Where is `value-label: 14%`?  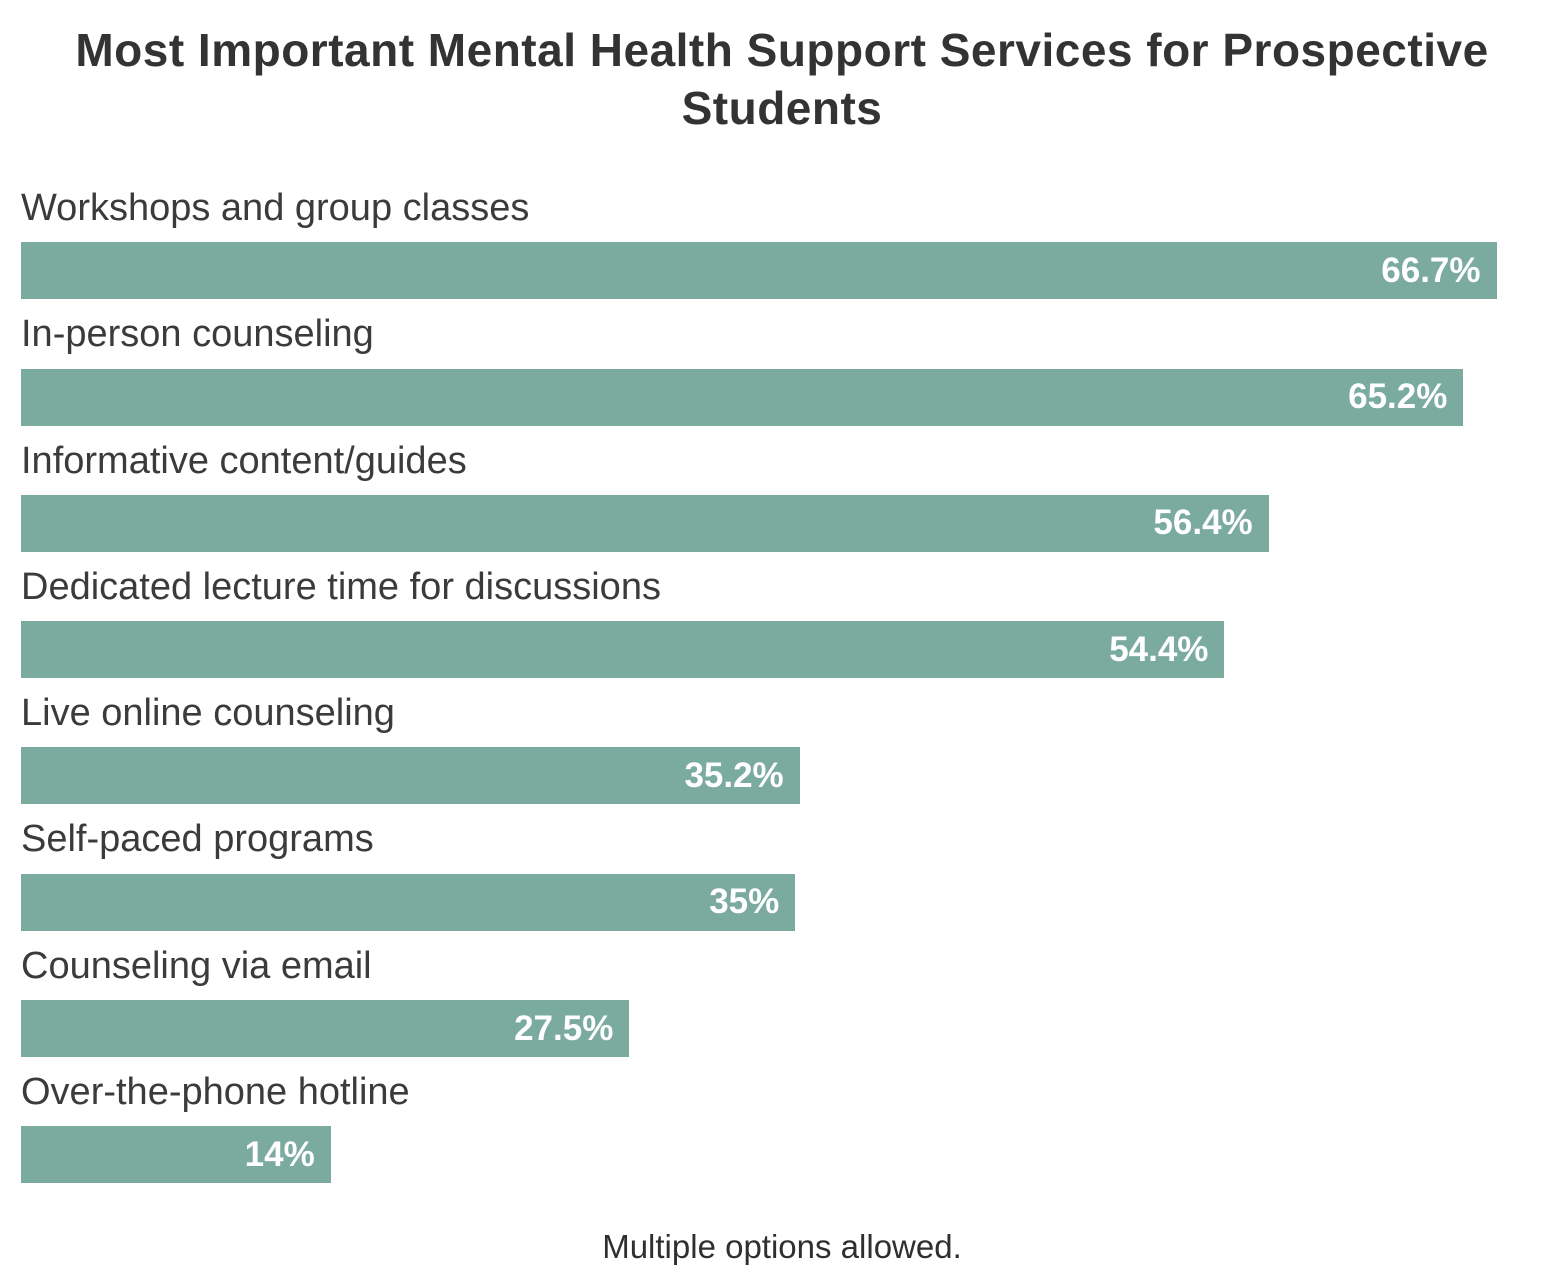 value-label: 14% is located at coordinates (279, 1154).